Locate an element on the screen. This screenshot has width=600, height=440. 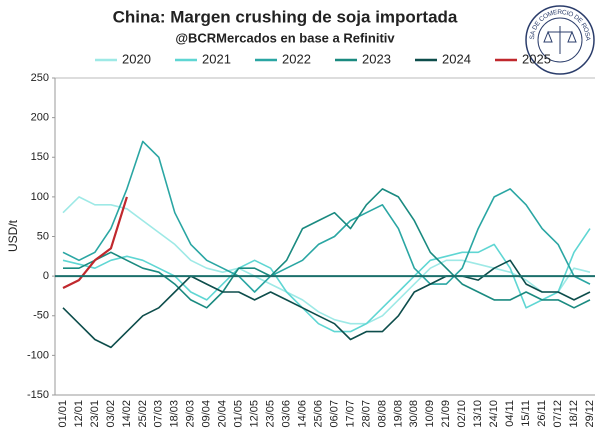
legend-label: 2020 is located at coordinates (136, 58).